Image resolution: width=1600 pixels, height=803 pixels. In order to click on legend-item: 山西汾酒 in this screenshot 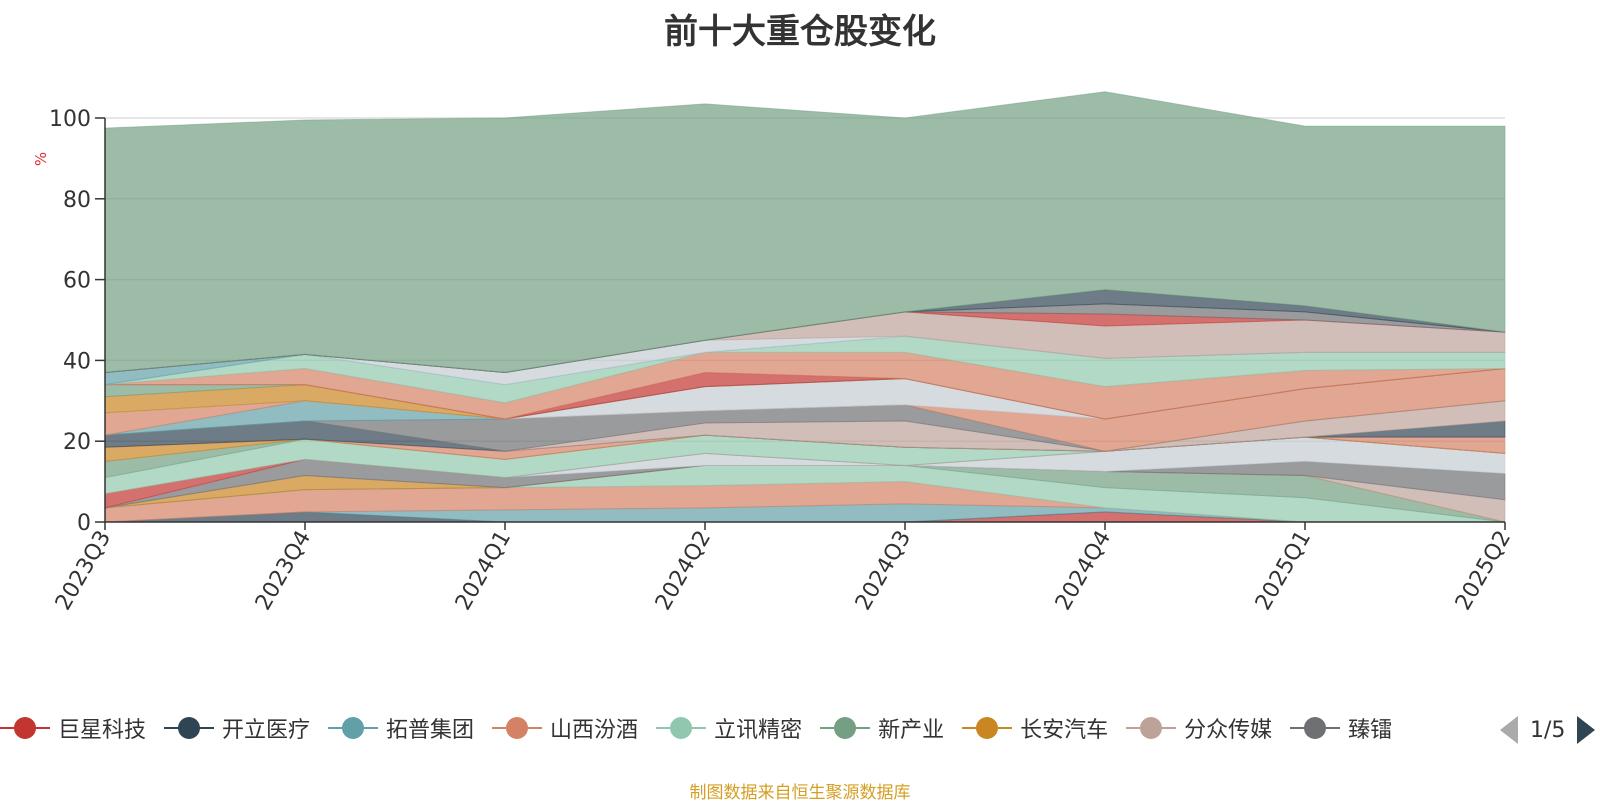, I will do `click(565, 728)`.